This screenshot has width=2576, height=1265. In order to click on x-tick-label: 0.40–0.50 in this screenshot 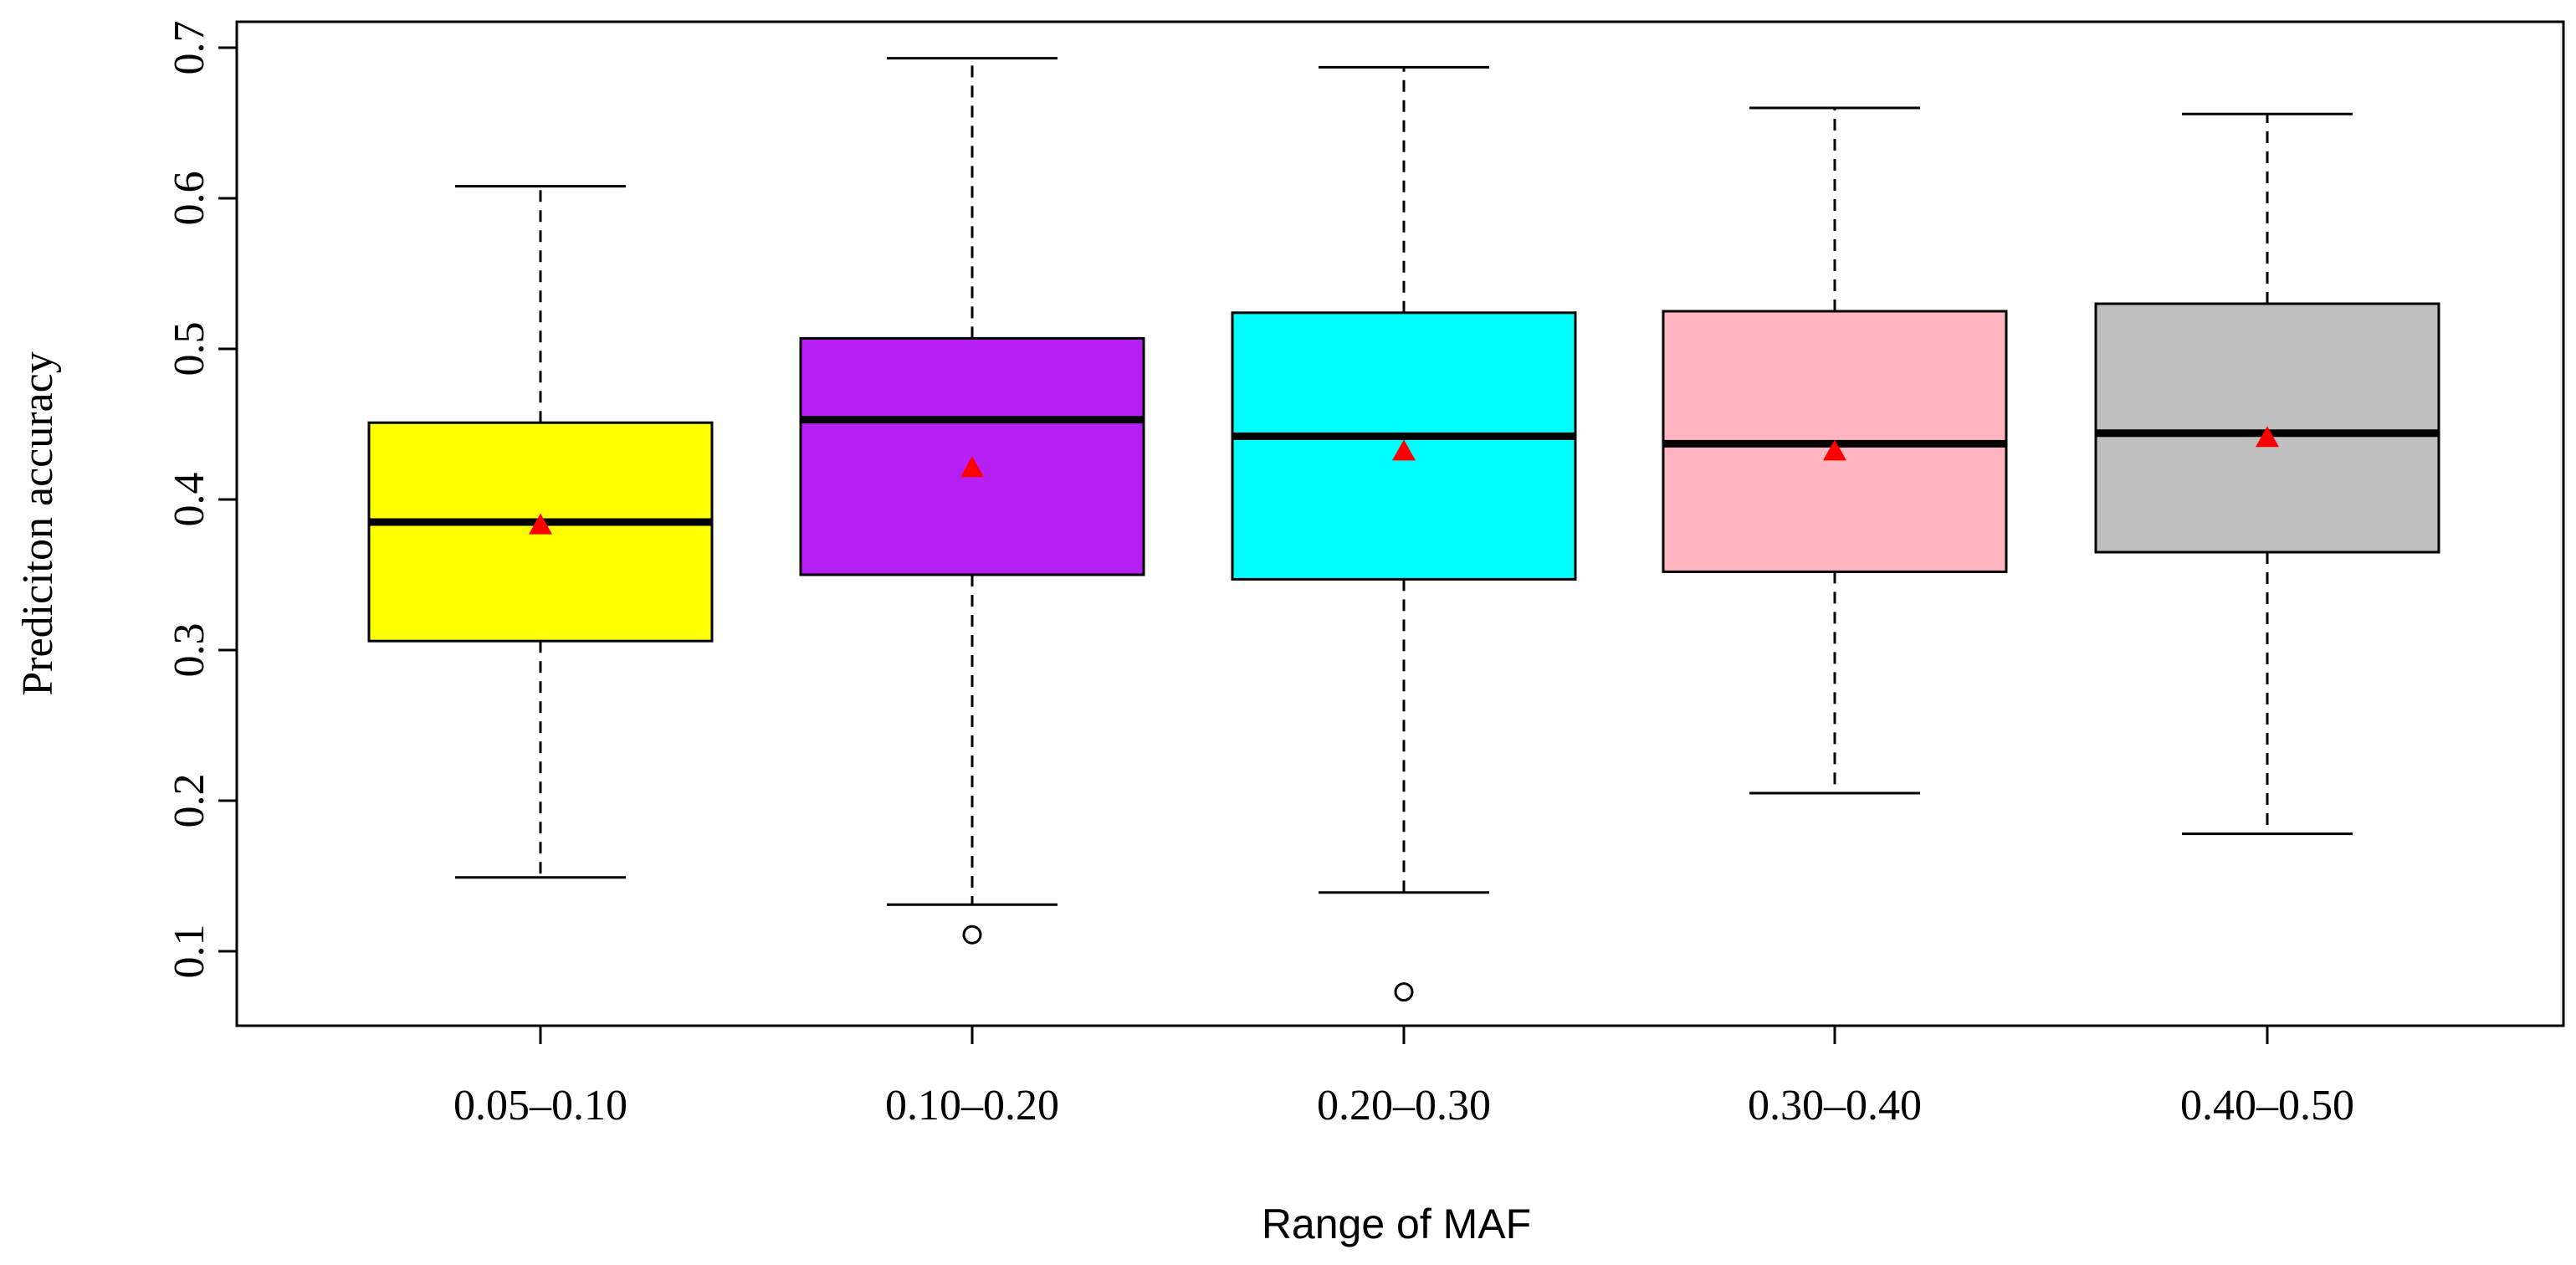, I will do `click(2267, 1105)`.